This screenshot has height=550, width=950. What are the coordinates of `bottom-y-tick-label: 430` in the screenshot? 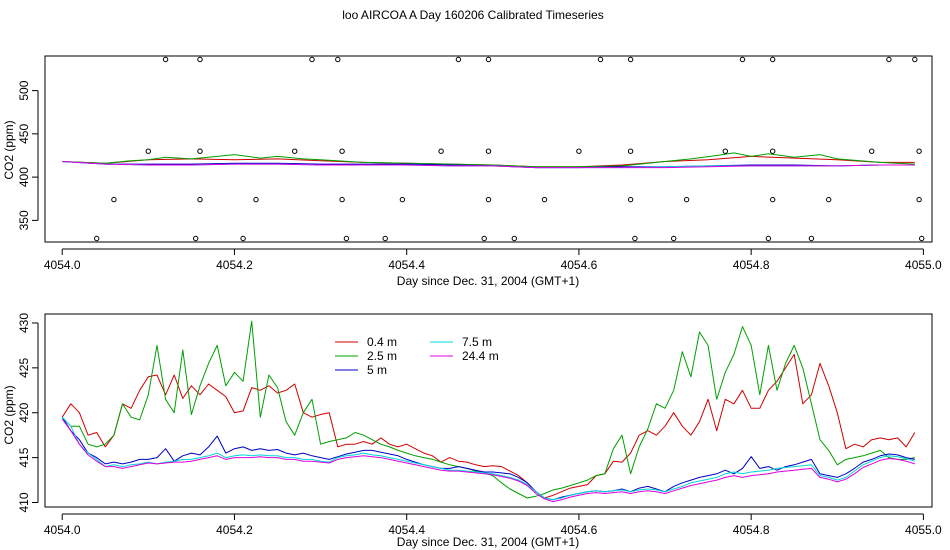 It's located at (24, 323).